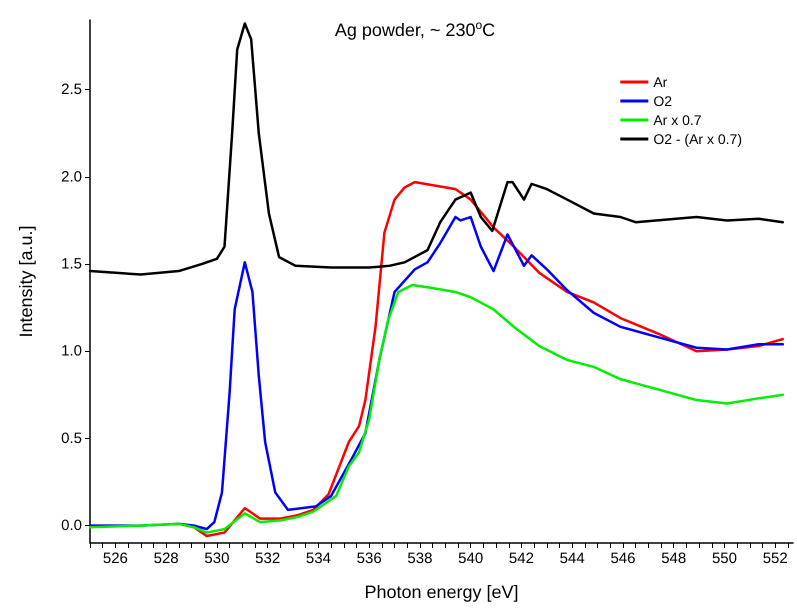  I want to click on x-tick-label: 548, so click(673, 558).